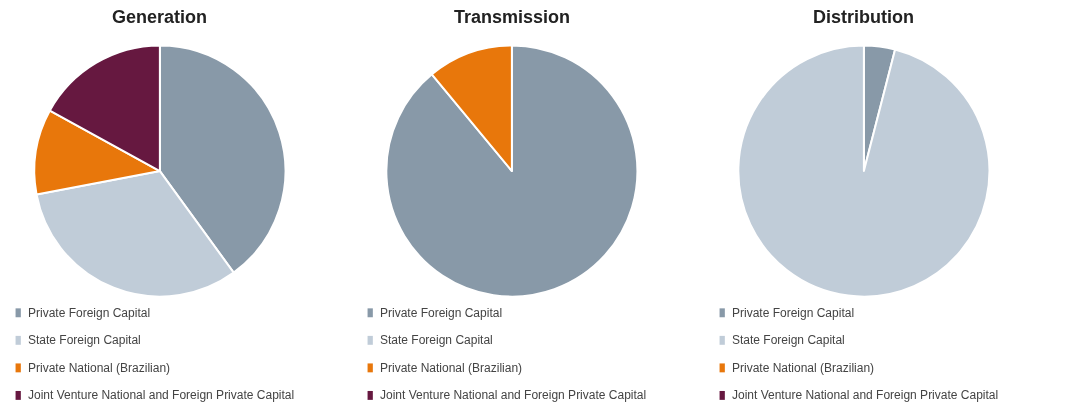  I want to click on chart-title: Transmission, so click(512, 17).